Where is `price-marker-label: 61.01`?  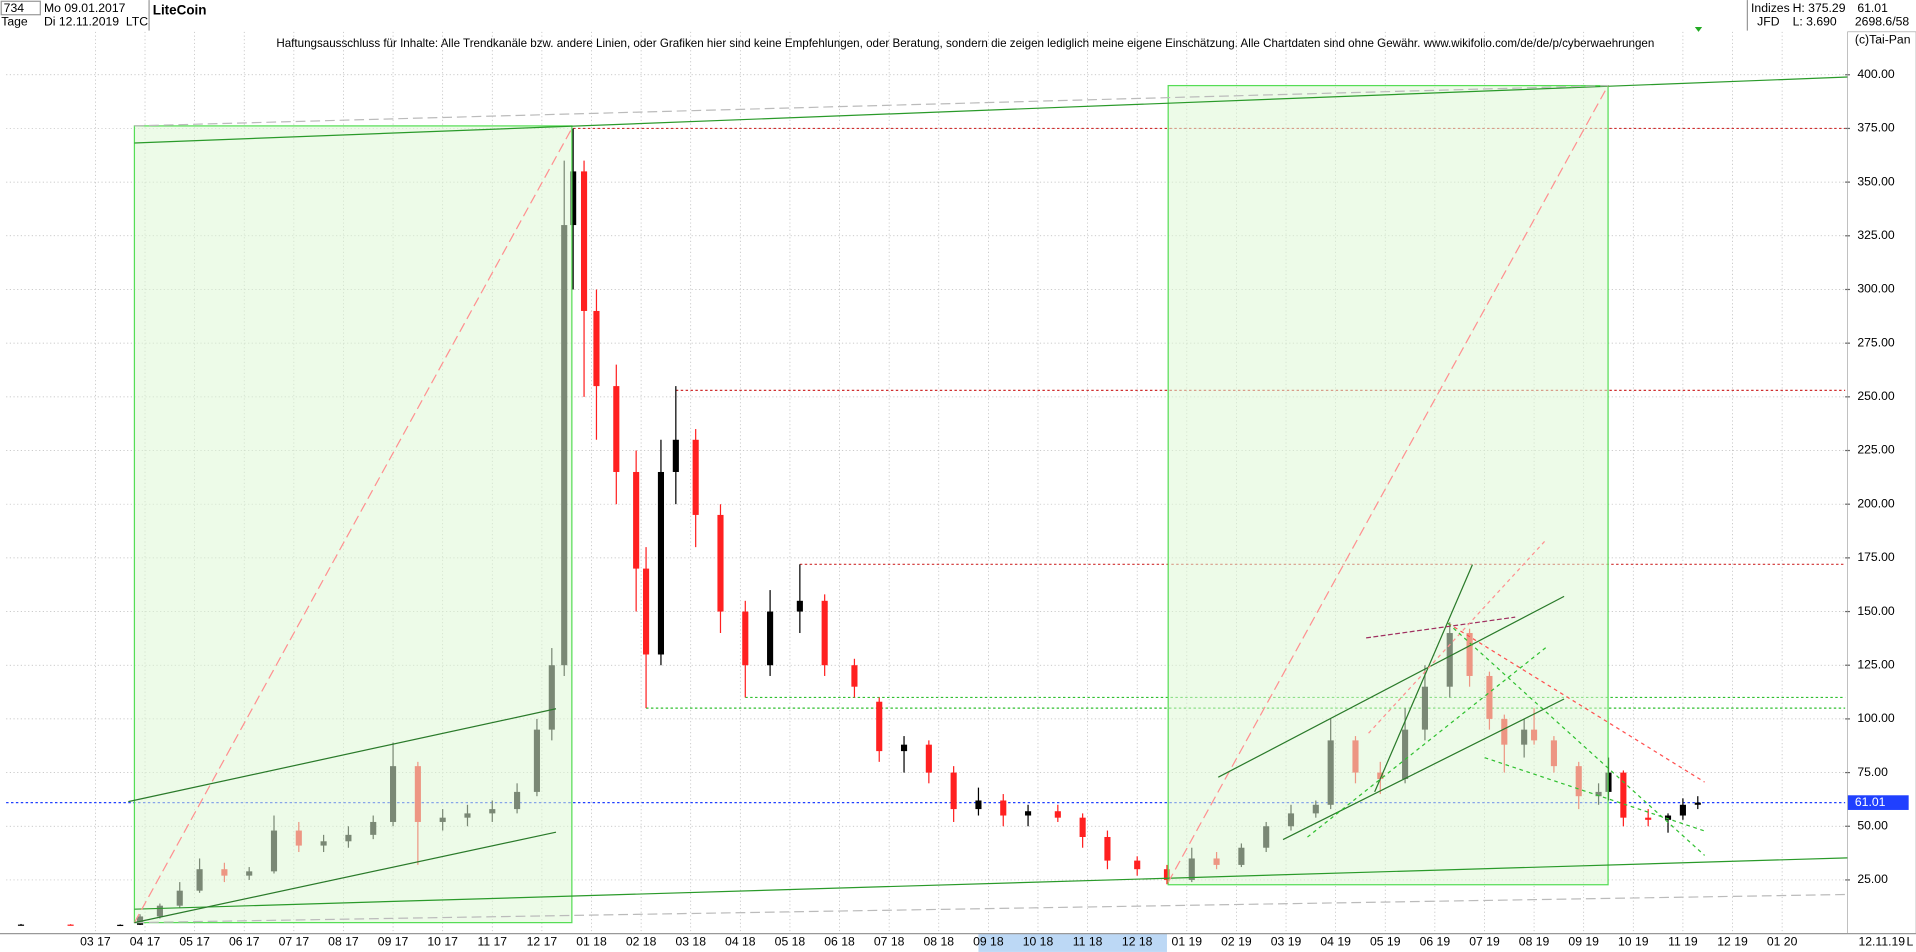 price-marker-label: 61.01 is located at coordinates (1870, 802).